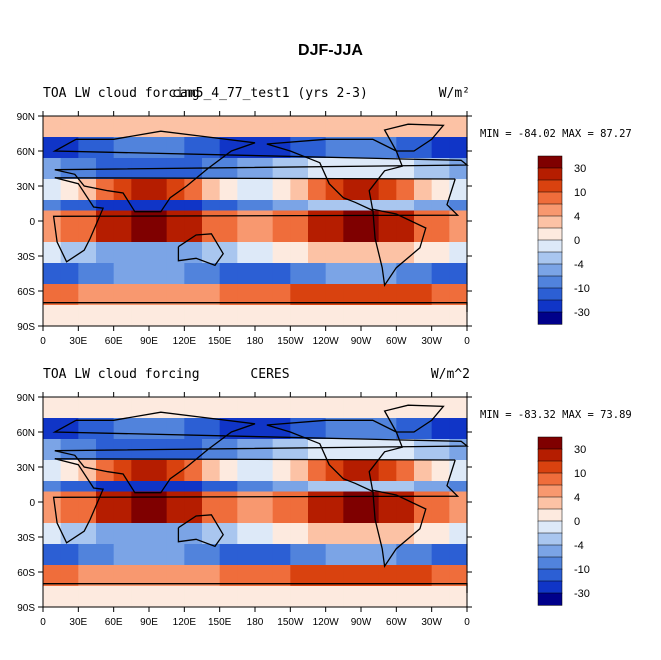 This screenshot has width=661, height=660. I want to click on colorbar-swatch, so click(550, 455).